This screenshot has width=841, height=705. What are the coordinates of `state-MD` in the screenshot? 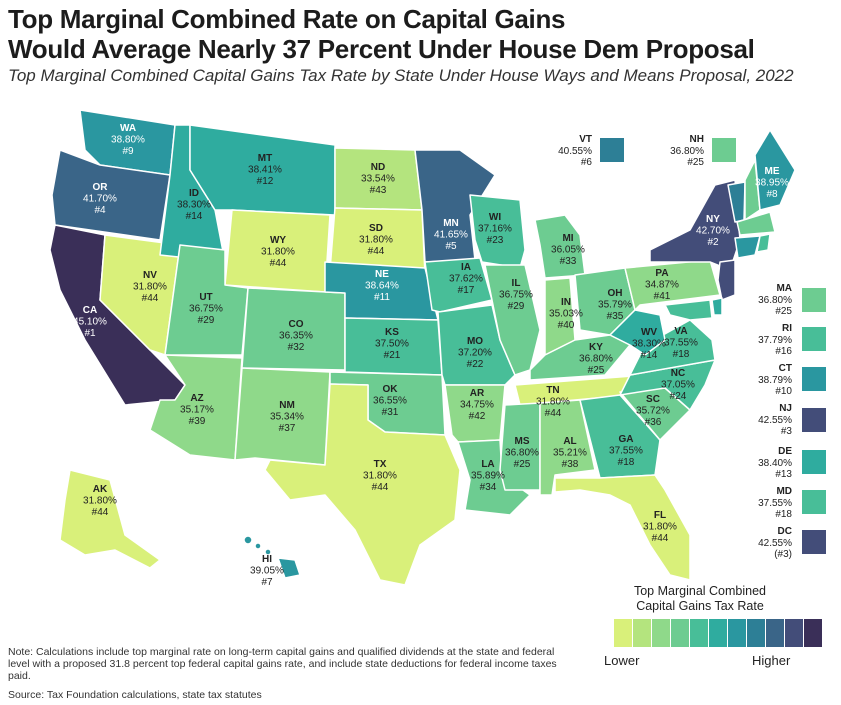 It's located at (688, 310).